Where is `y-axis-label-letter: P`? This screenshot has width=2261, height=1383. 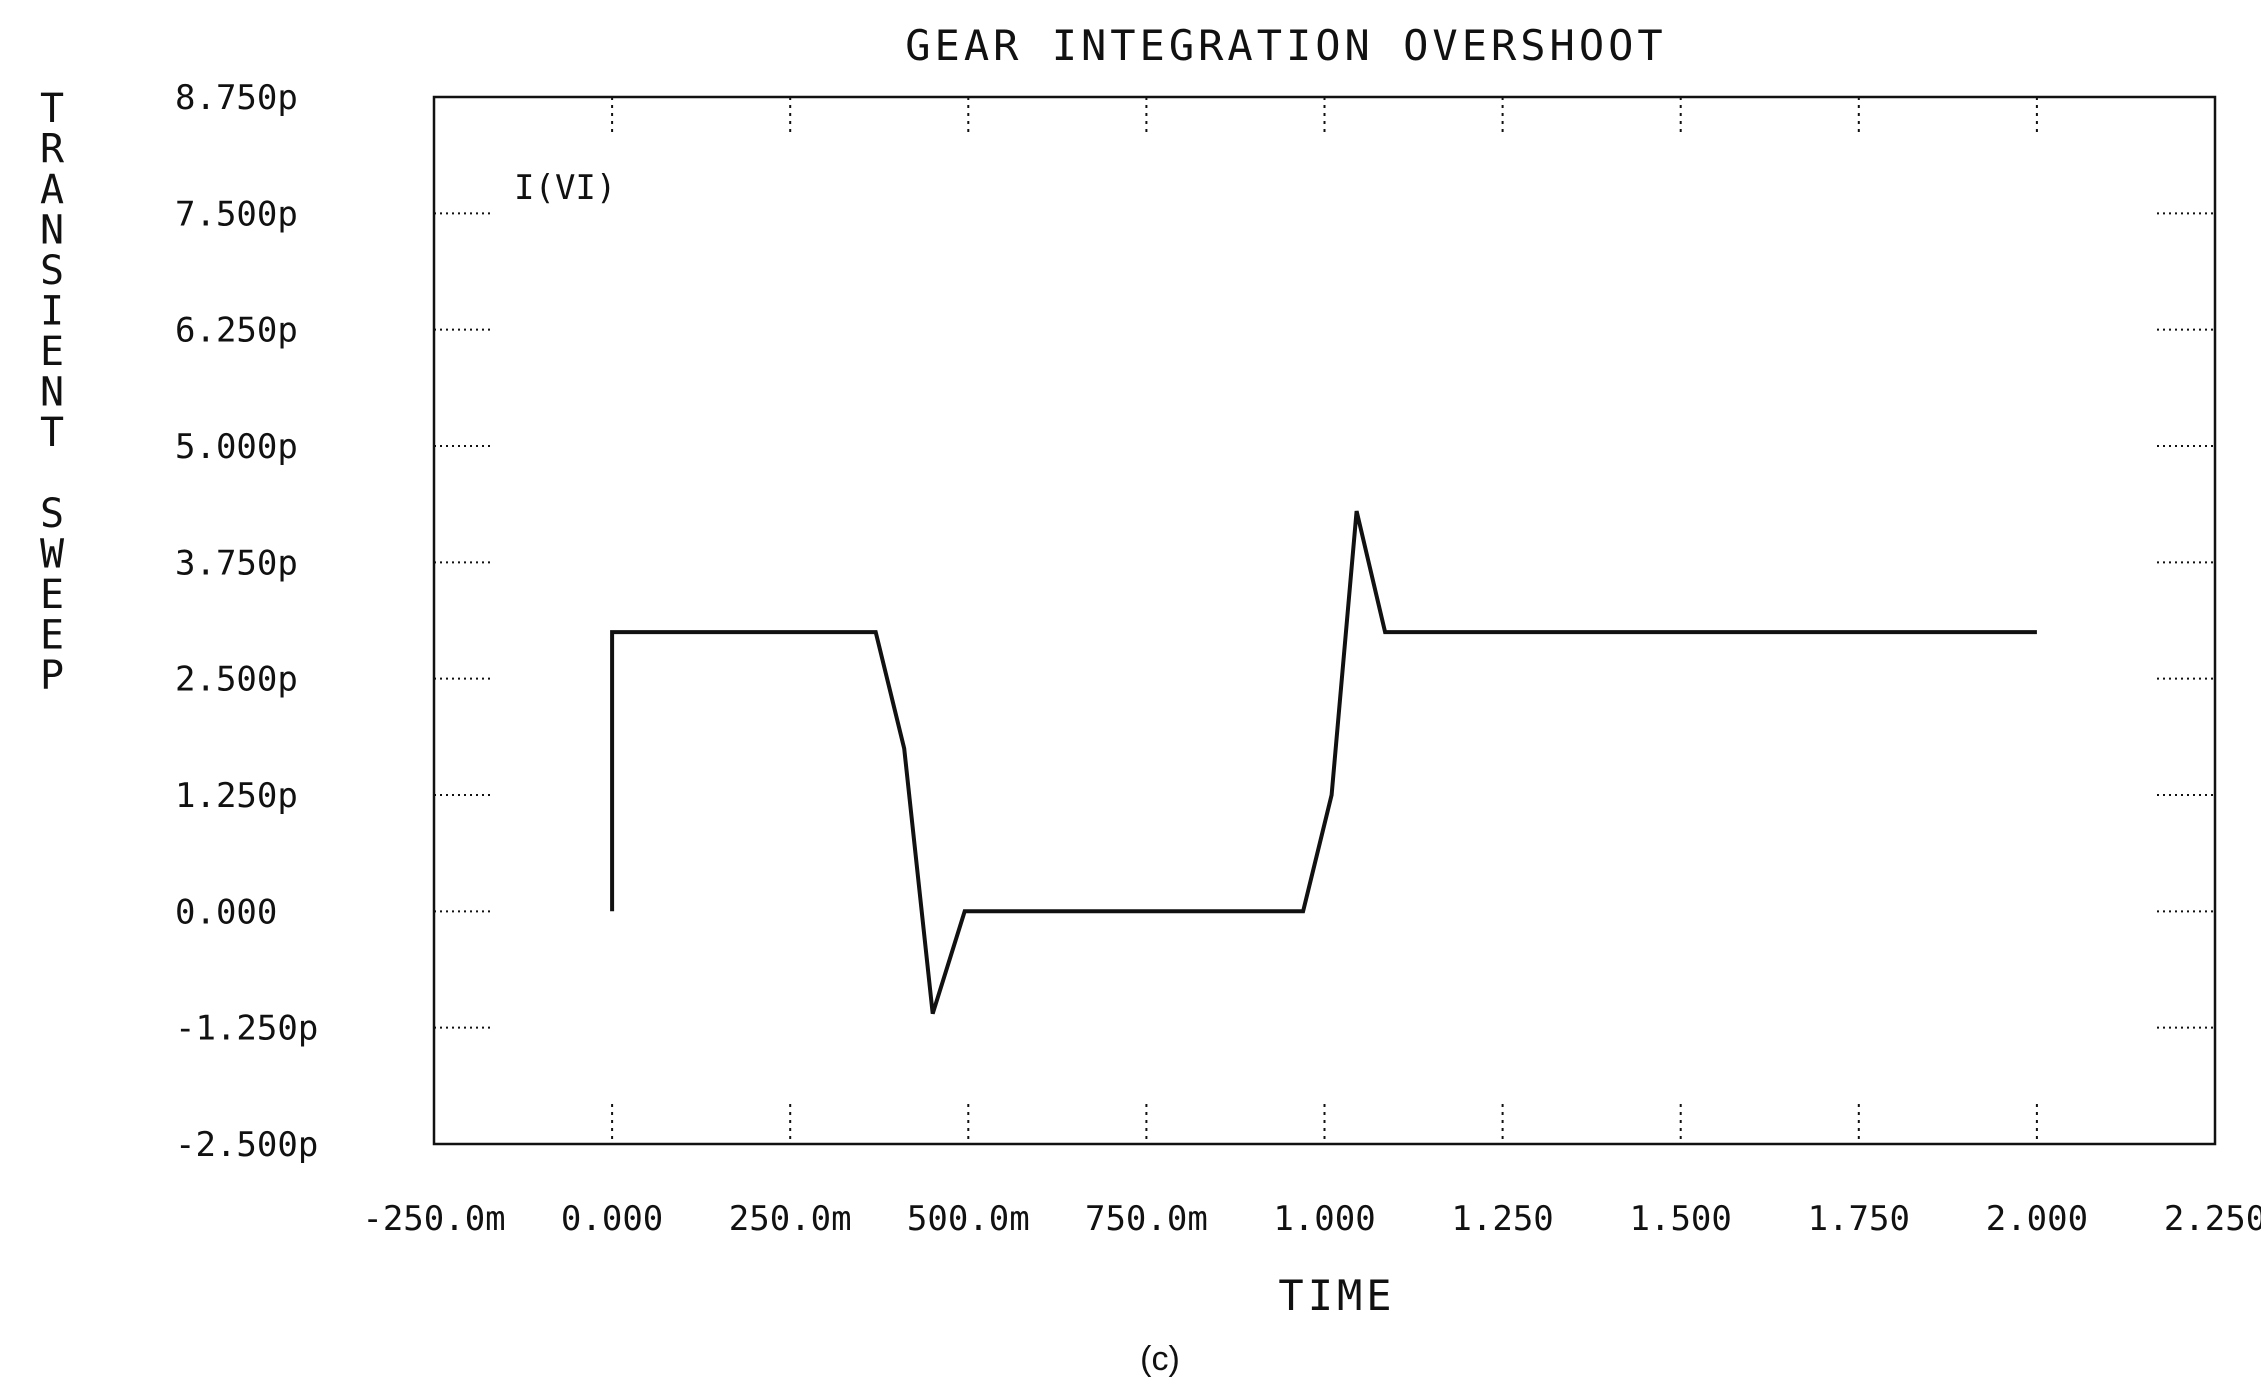
y-axis-label-letter: P is located at coordinates (52, 676).